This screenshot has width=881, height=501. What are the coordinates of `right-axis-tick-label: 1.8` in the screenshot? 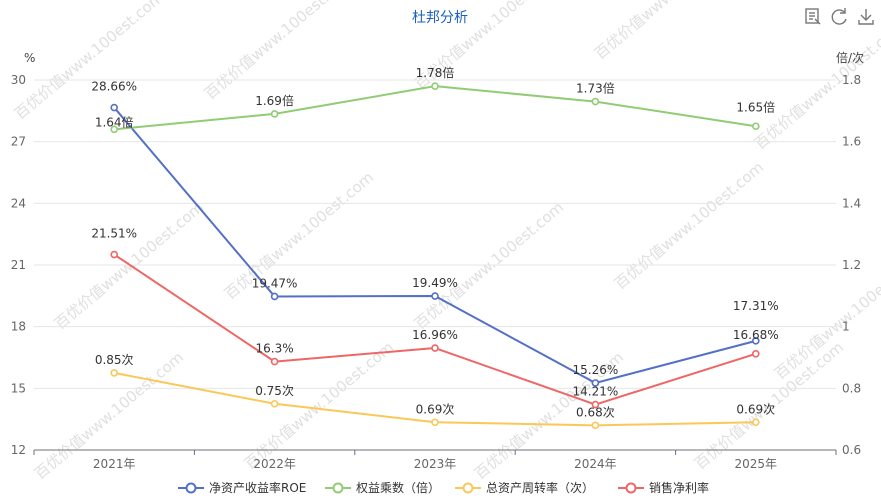 It's located at (851, 80).